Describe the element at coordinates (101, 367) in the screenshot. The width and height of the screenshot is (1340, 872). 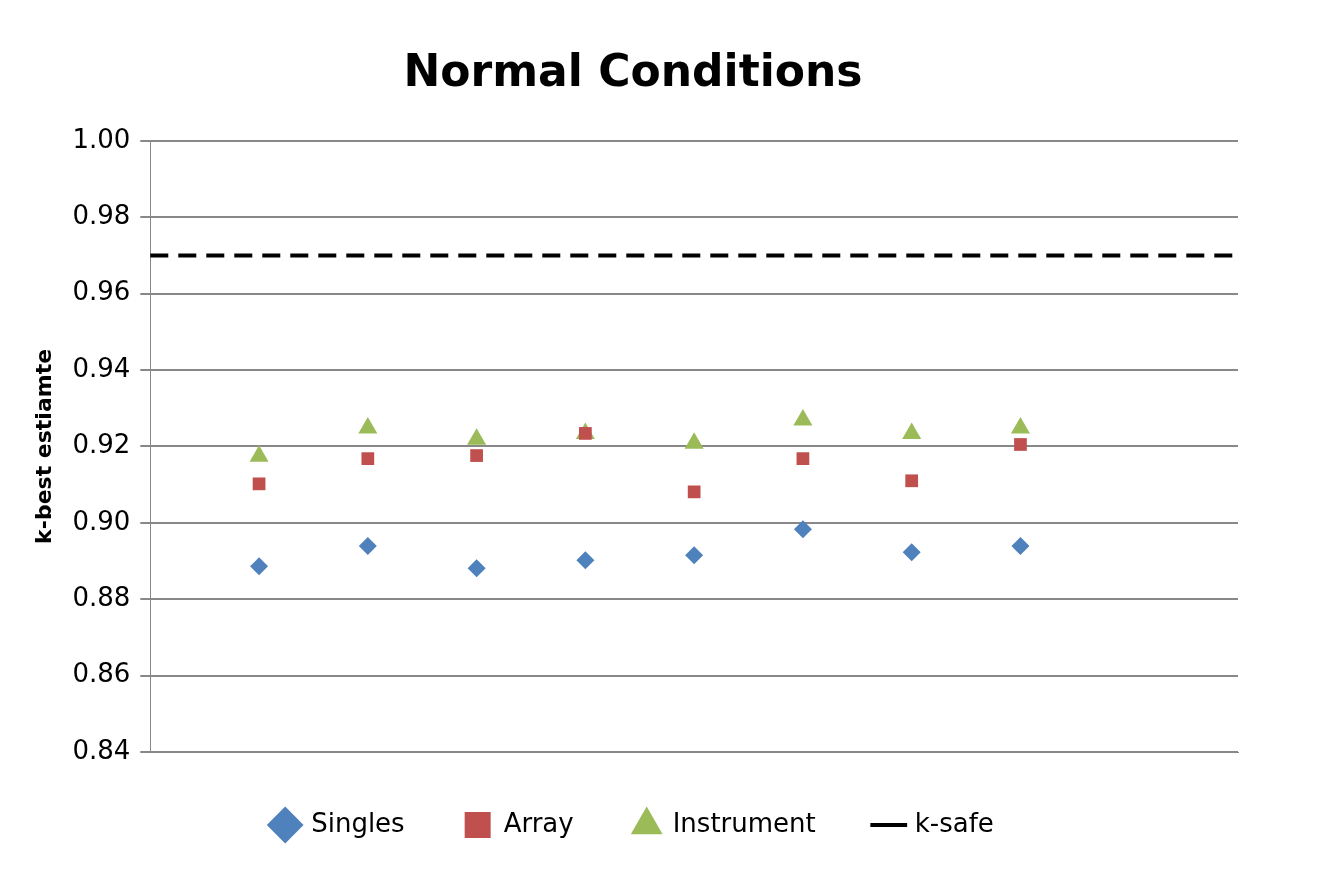
I see `y-tick-label: 0.94` at that location.